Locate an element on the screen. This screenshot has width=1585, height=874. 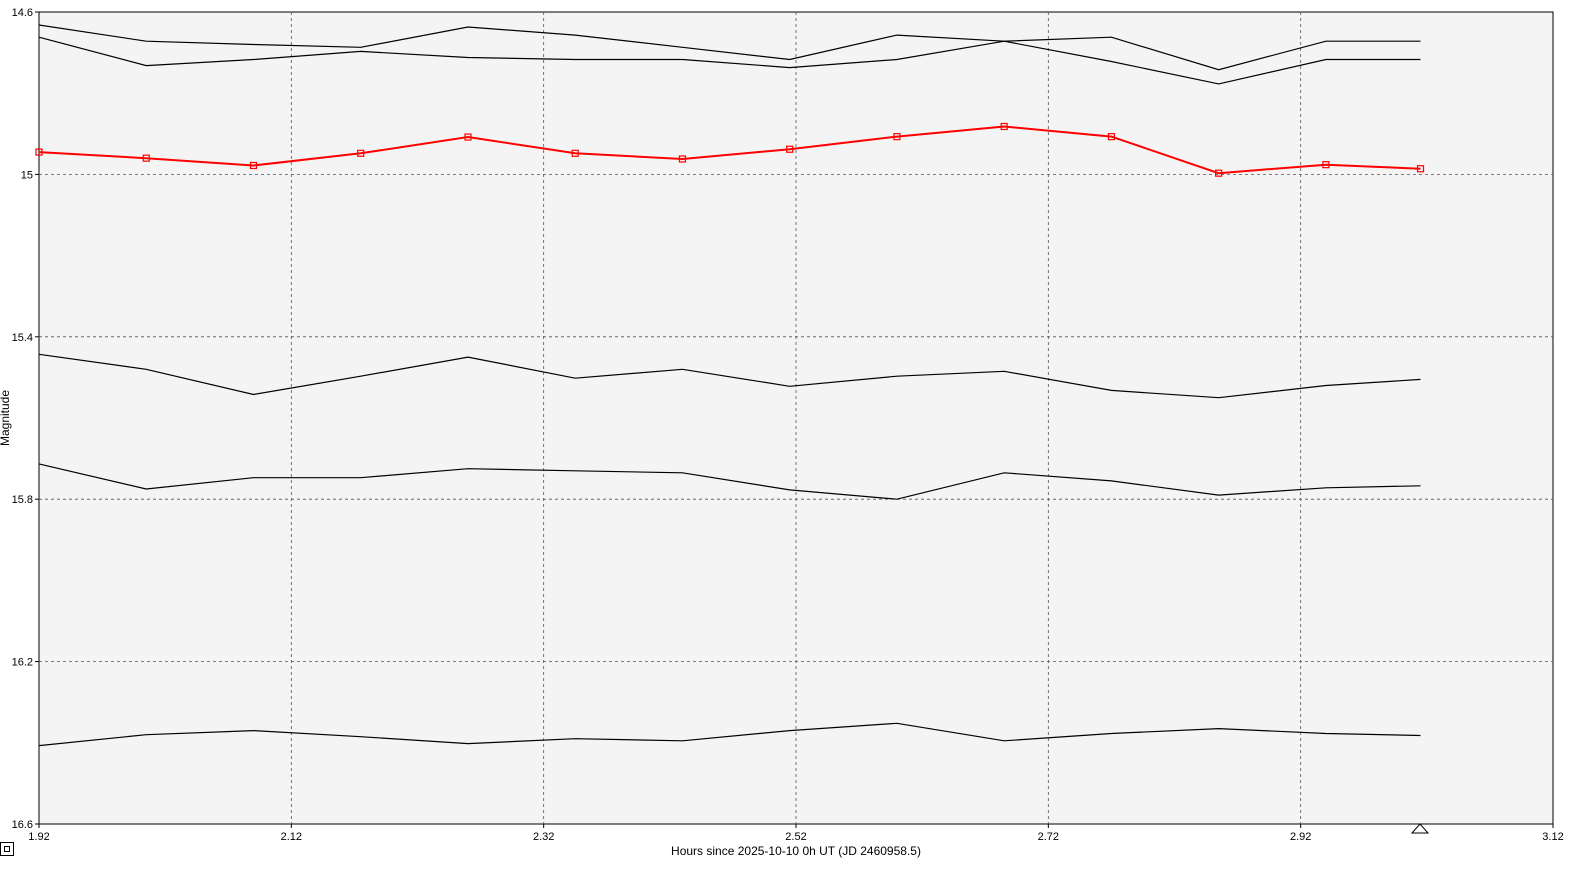
x-axis-ticks: 1.92 2.12 2.32 2.52 2.72 2.92 3.12 is located at coordinates (796, 833).